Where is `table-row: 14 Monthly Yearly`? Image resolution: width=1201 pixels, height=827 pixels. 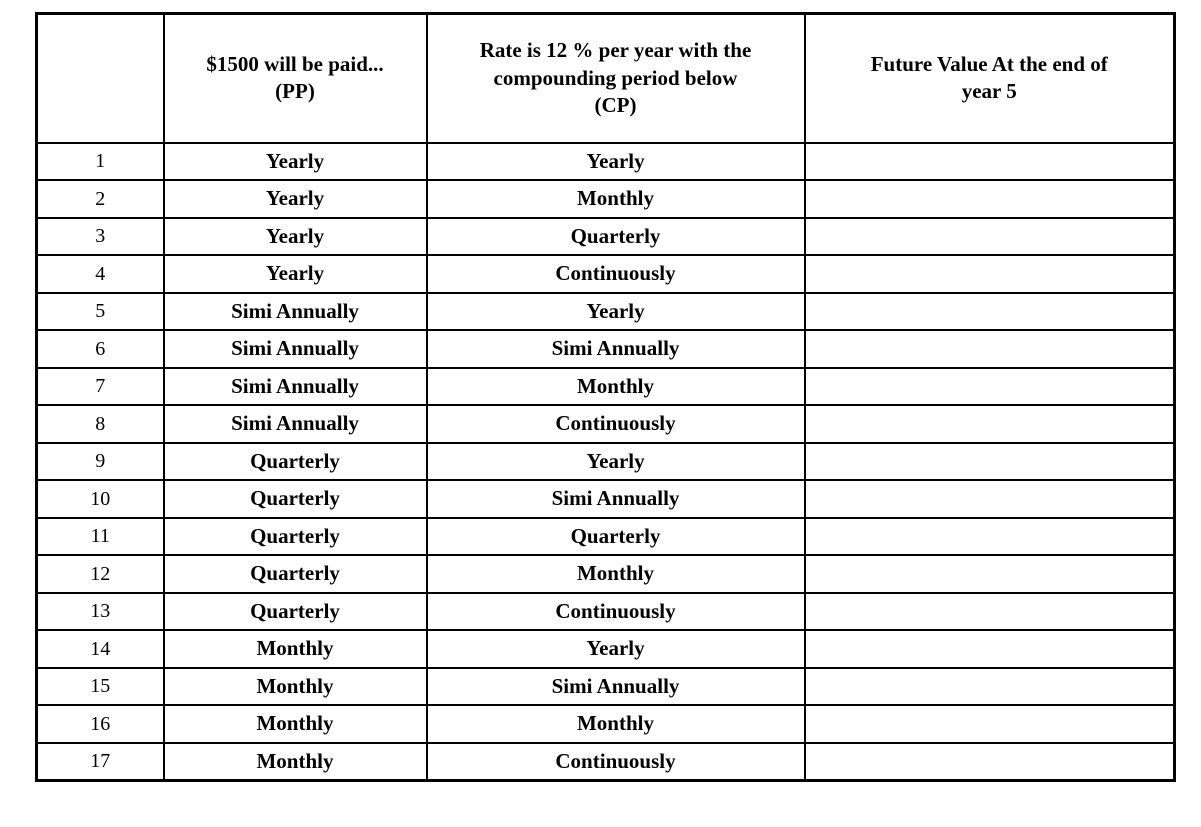 table-row: 14 Monthly Yearly is located at coordinates (605, 649).